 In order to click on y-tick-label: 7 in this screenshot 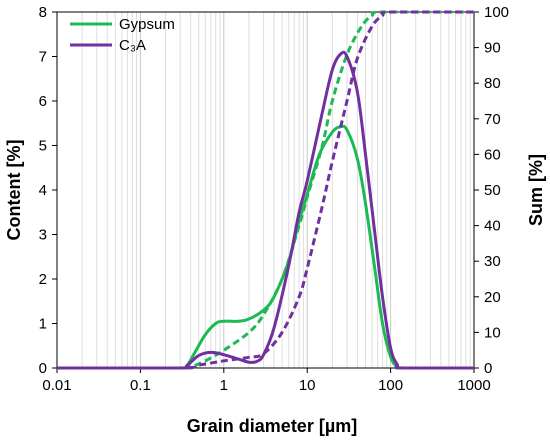, I will do `click(43, 57)`.